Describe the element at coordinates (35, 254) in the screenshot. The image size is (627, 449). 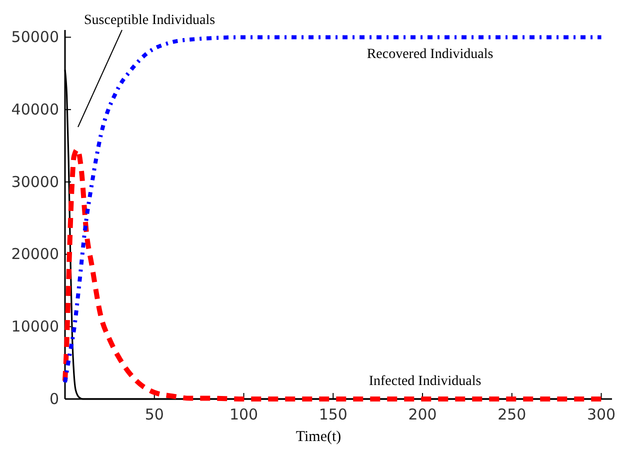
I see `y-tick-label: 20000` at that location.